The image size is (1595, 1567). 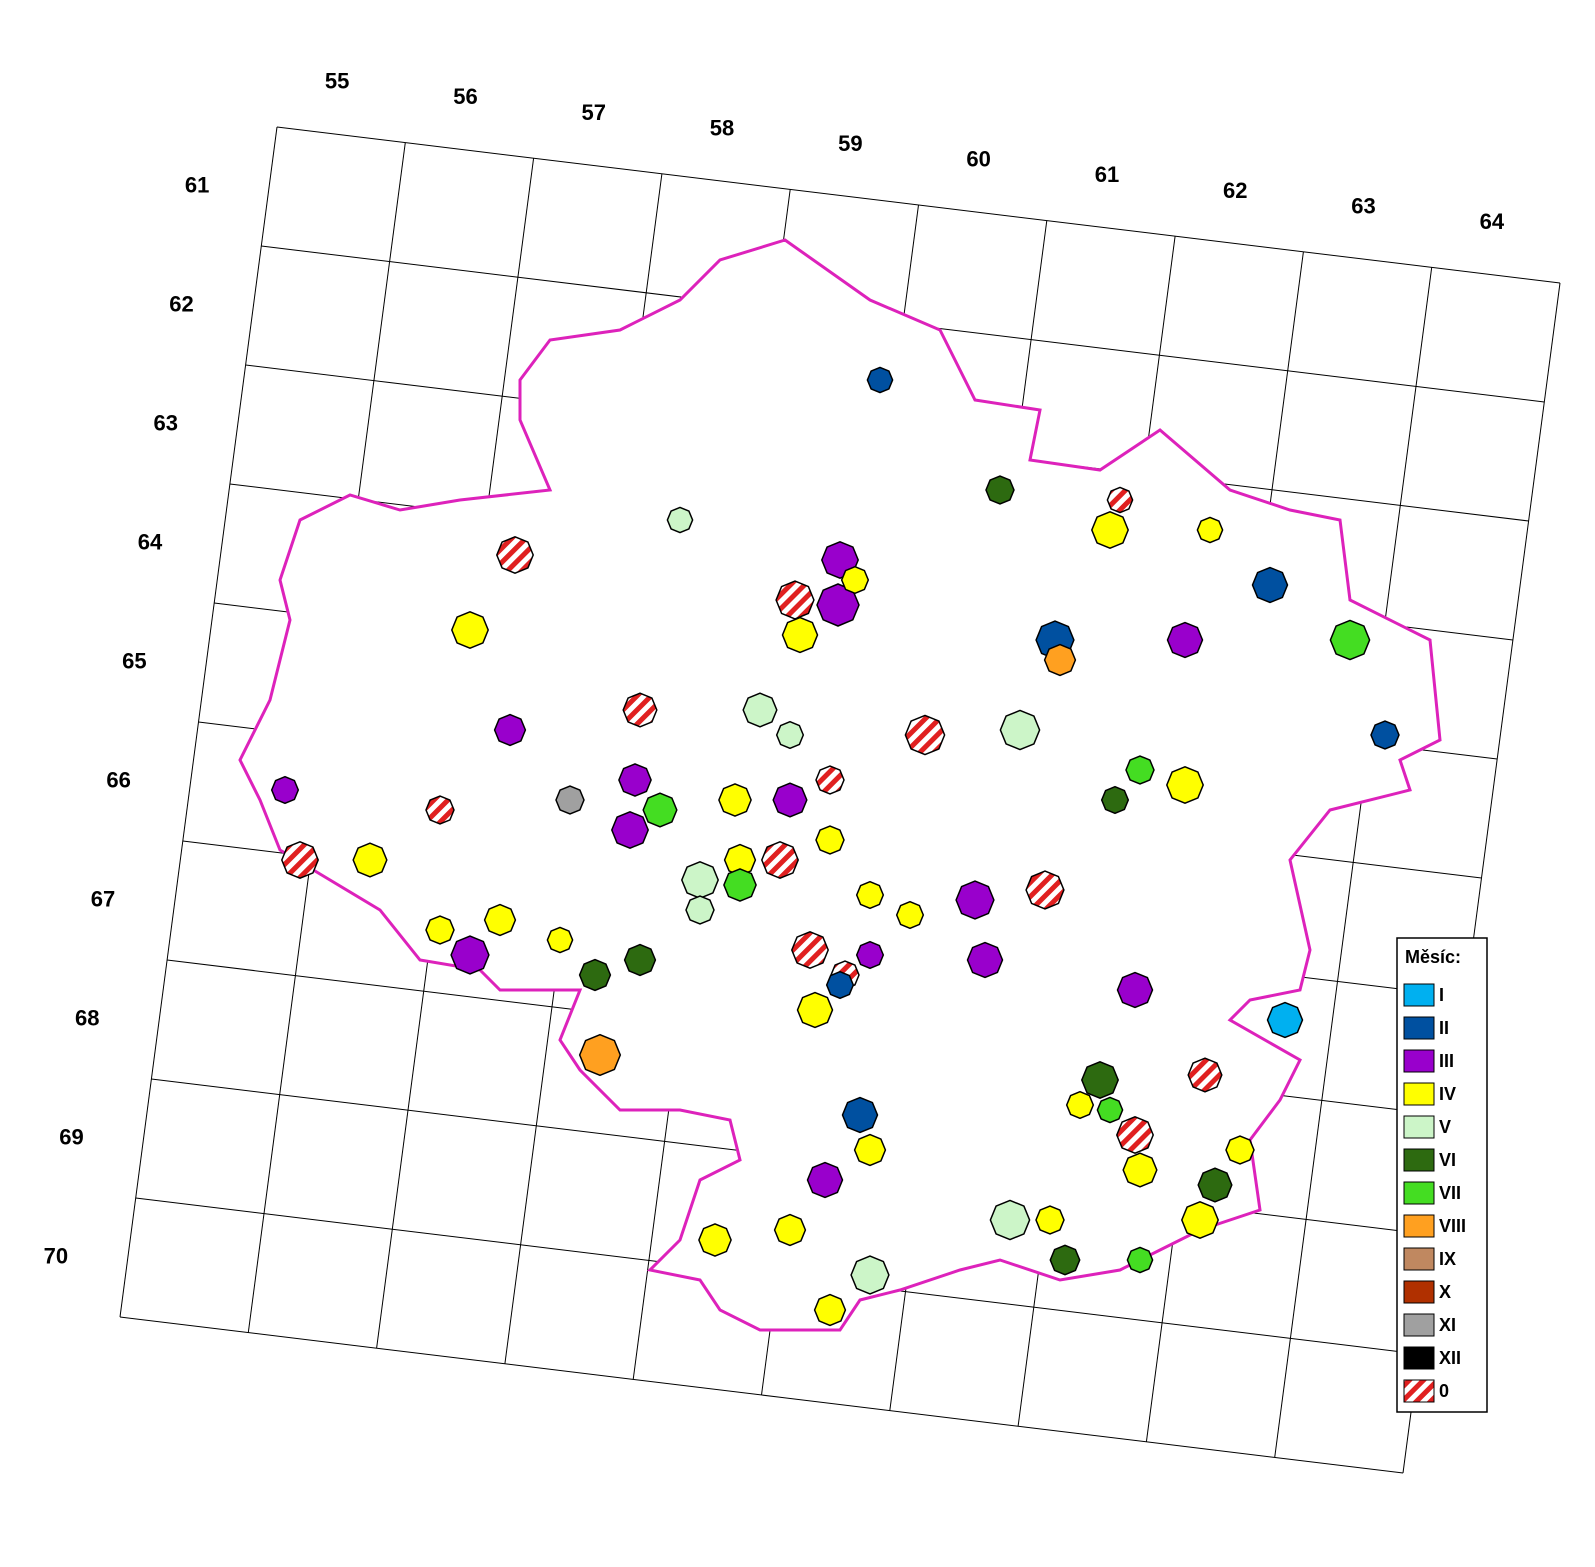 I want to click on column-label: 62, so click(x=1235, y=190).